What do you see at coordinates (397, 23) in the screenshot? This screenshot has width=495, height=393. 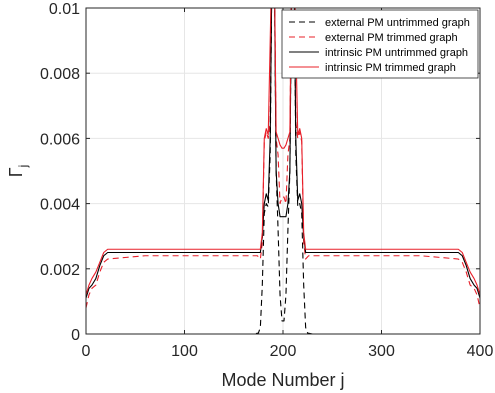 I see `legend-label-1: external PM untrimmed graph` at bounding box center [397, 23].